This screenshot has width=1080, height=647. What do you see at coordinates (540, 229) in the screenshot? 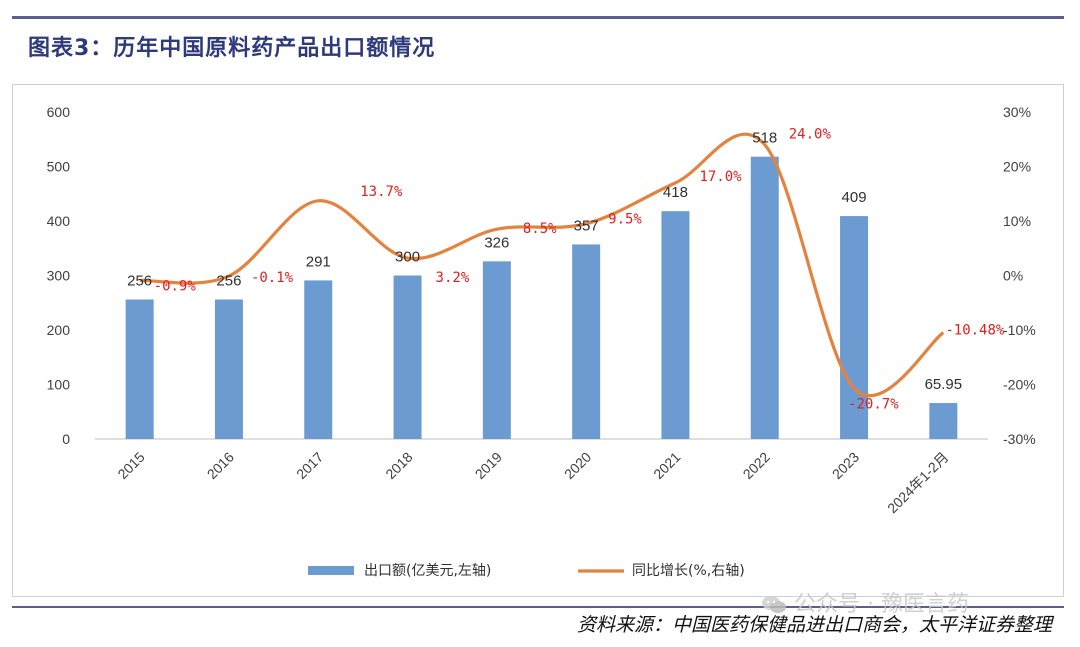
I see `growth-value-label: 8.5%` at bounding box center [540, 229].